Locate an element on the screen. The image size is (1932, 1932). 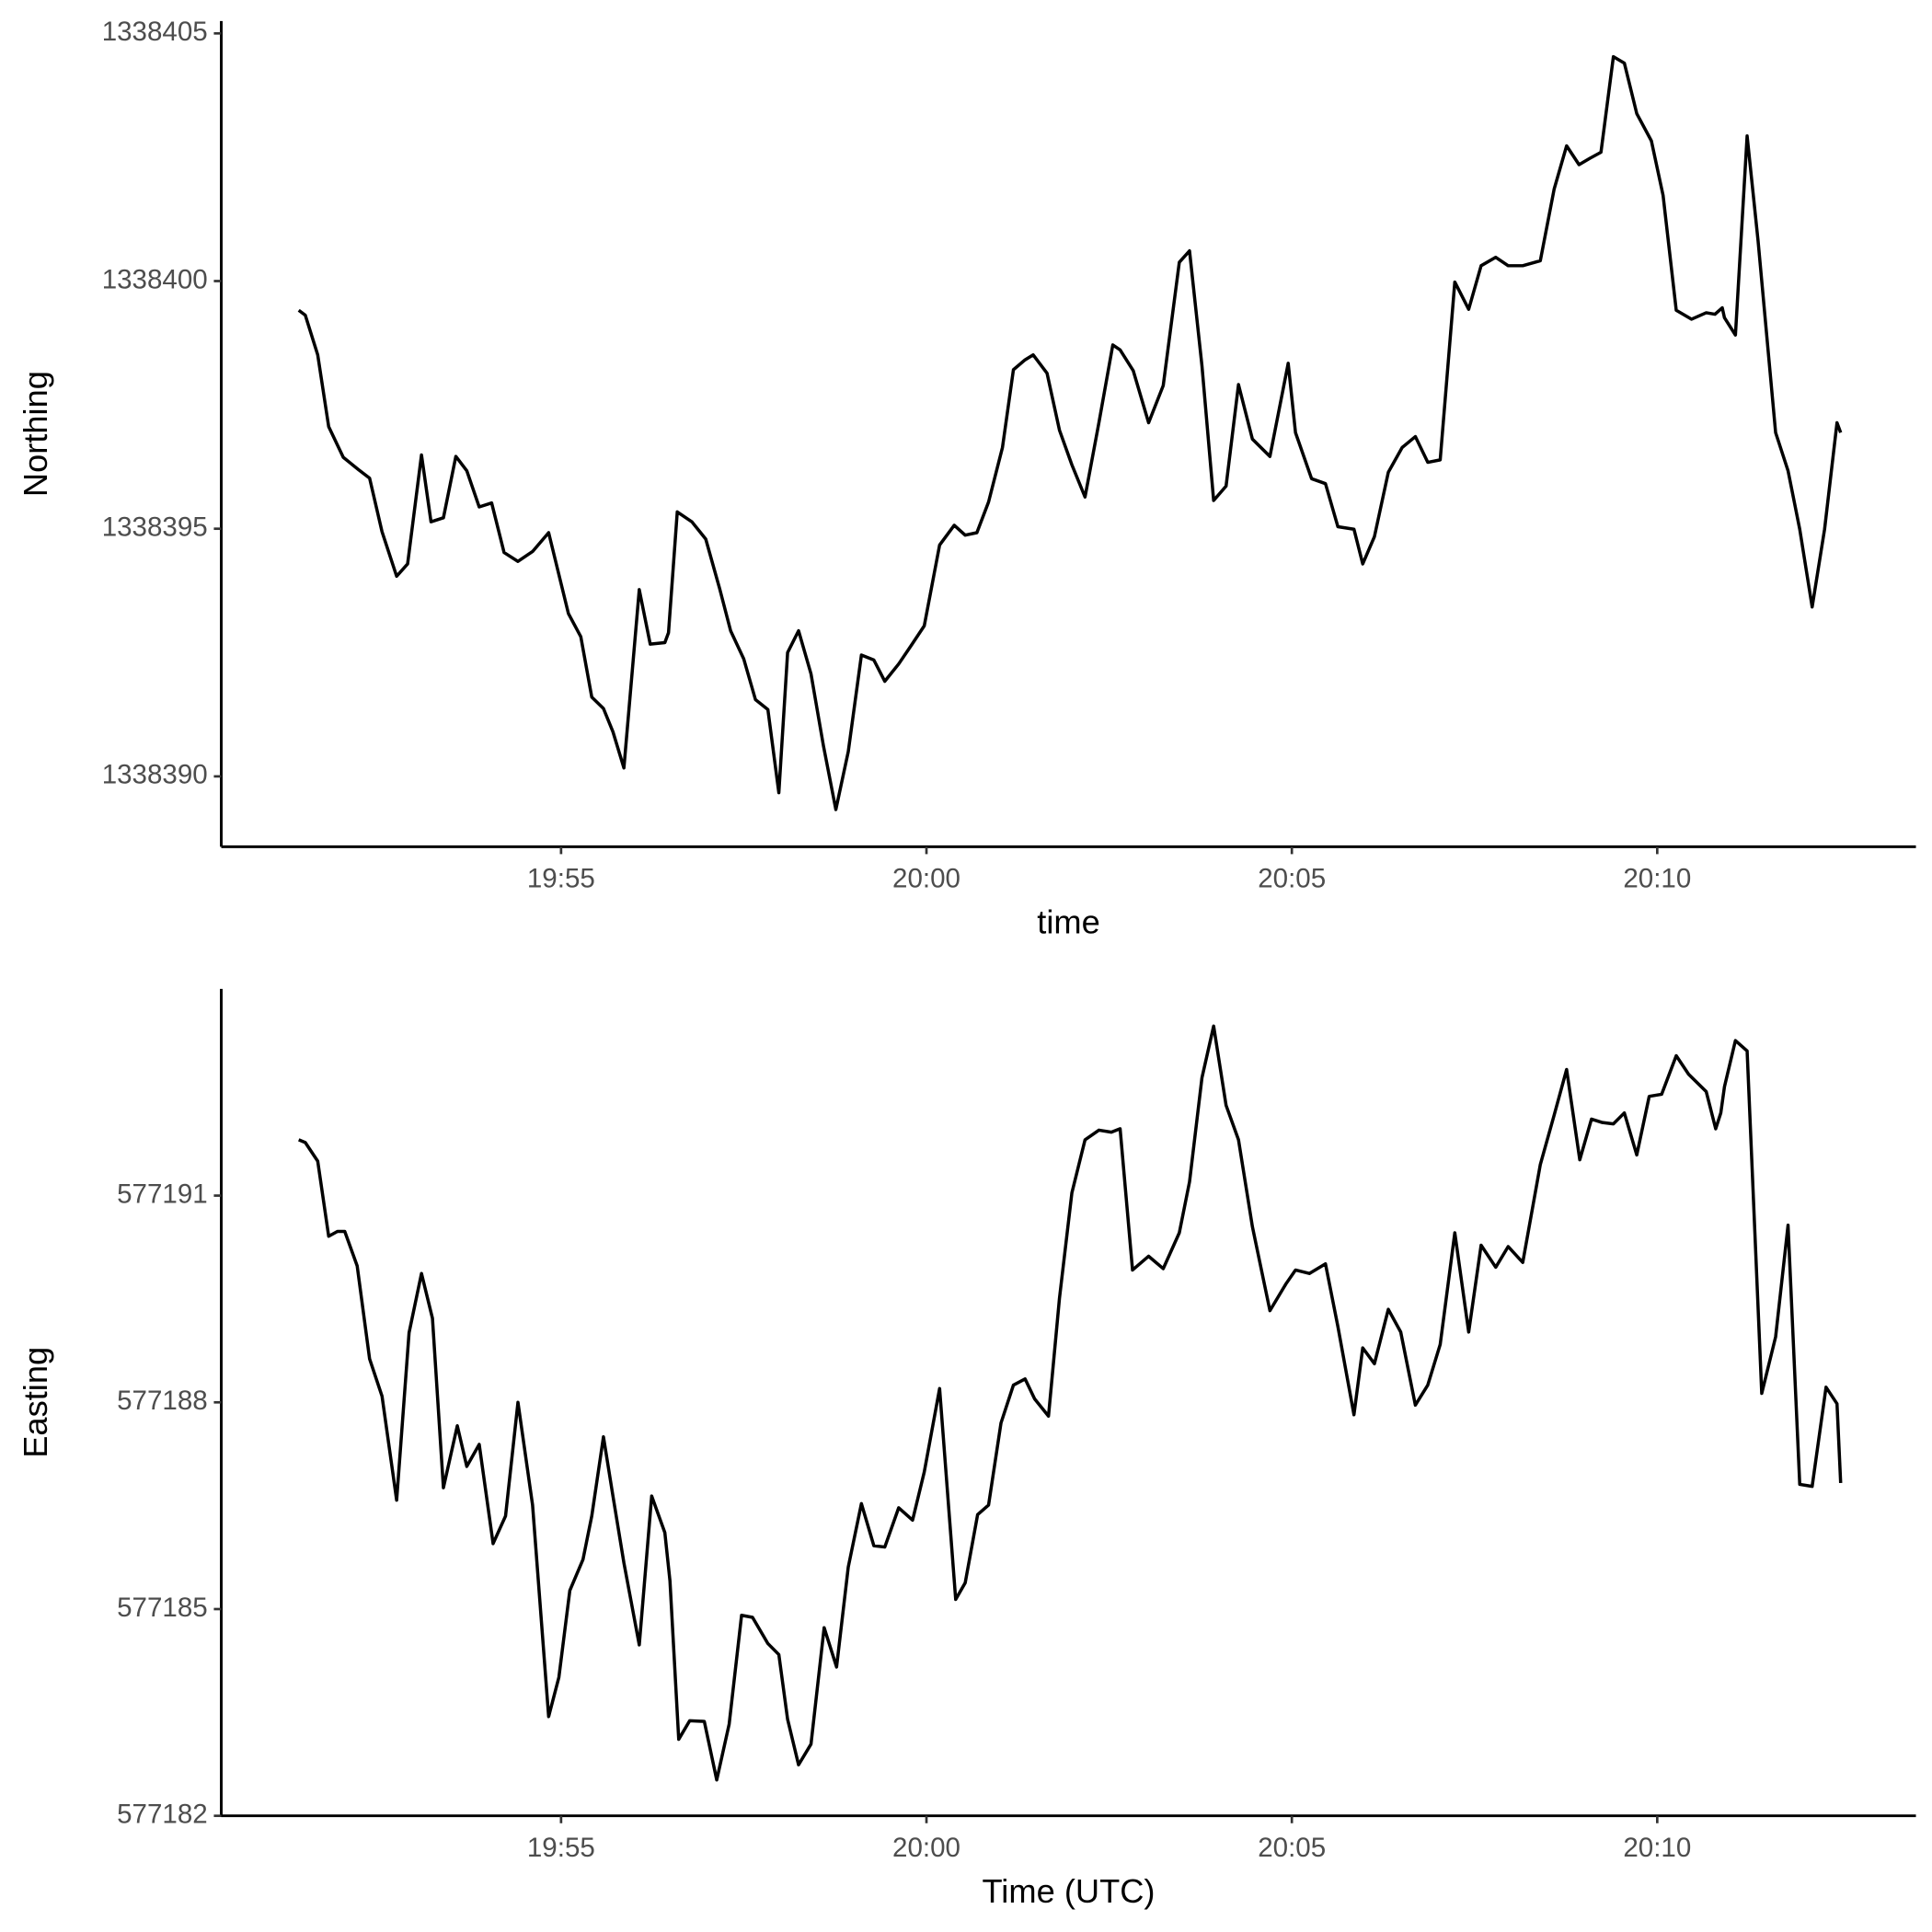
y-tick-label: 577185 is located at coordinates (162, 1608).